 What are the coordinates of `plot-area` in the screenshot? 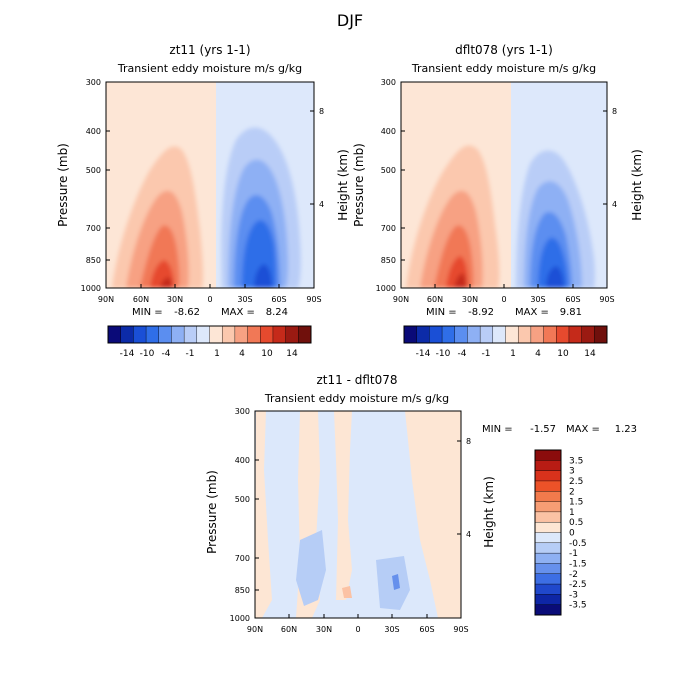 It's located at (504, 185).